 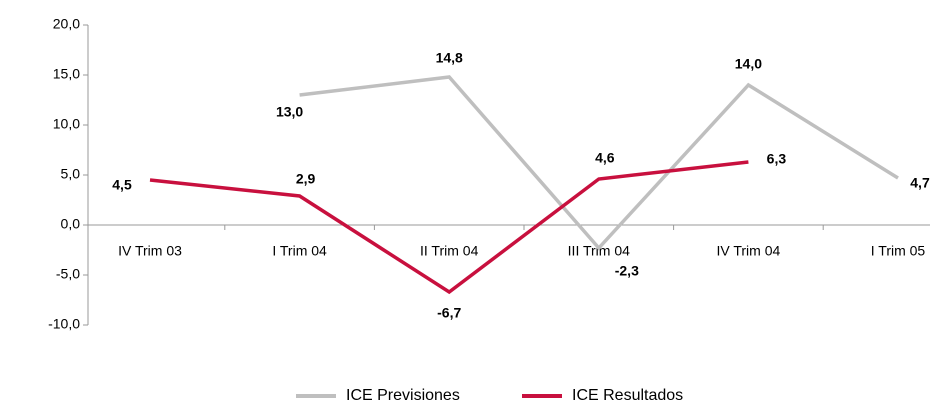 What do you see at coordinates (66, 74) in the screenshot?
I see `y-tick-label: 15,0` at bounding box center [66, 74].